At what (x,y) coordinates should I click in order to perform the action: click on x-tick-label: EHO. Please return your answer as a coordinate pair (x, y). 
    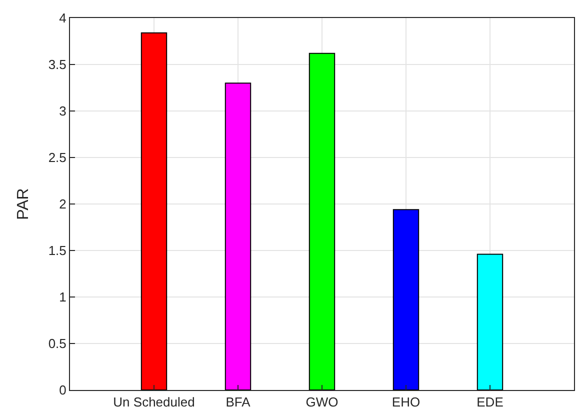
    Looking at the image, I should click on (406, 402).